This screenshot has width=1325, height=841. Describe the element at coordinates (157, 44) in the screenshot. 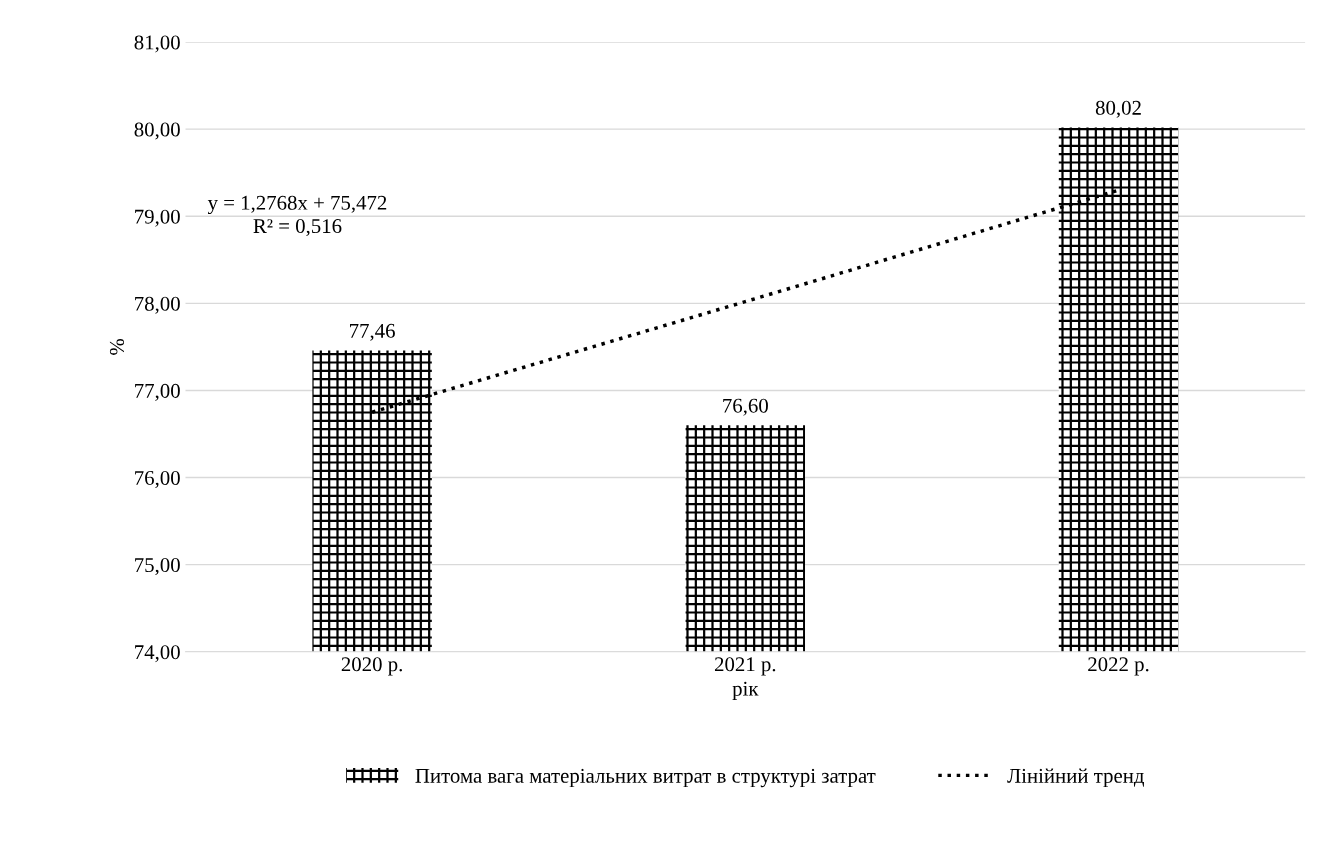

I see `y-tick-label: 81,00` at that location.